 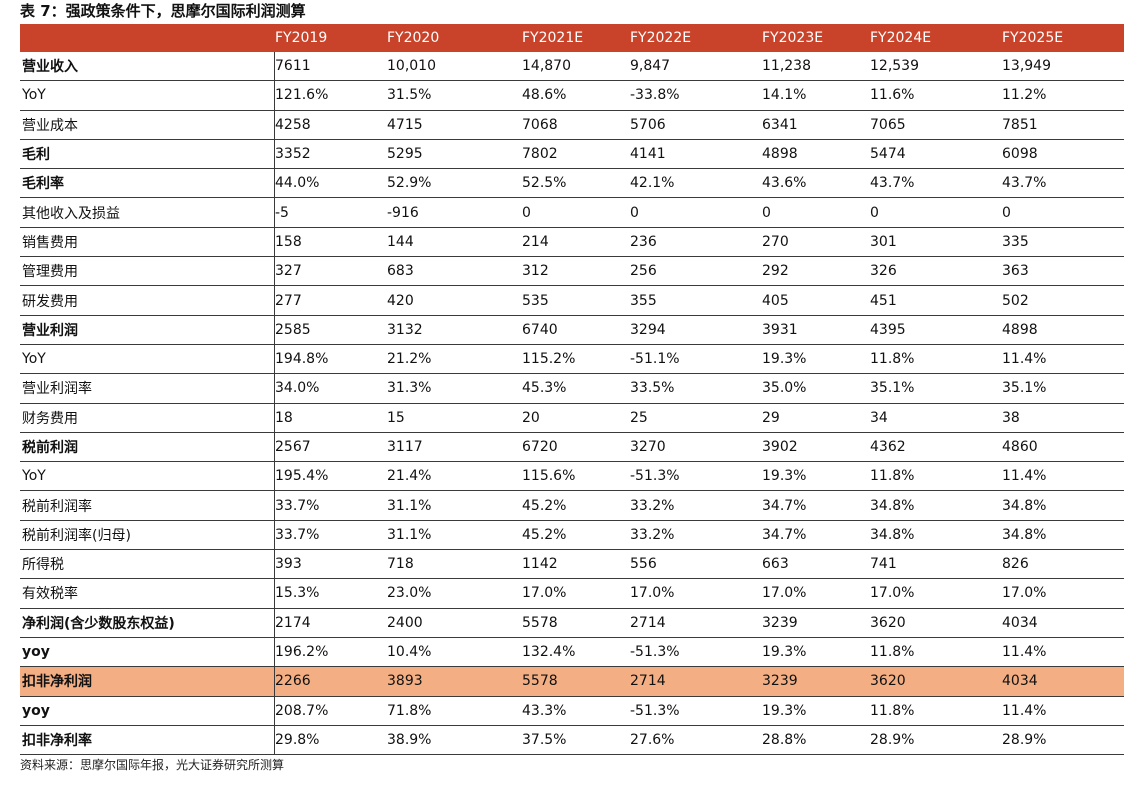 I want to click on table-cell: 21.2%, so click(x=409, y=359).